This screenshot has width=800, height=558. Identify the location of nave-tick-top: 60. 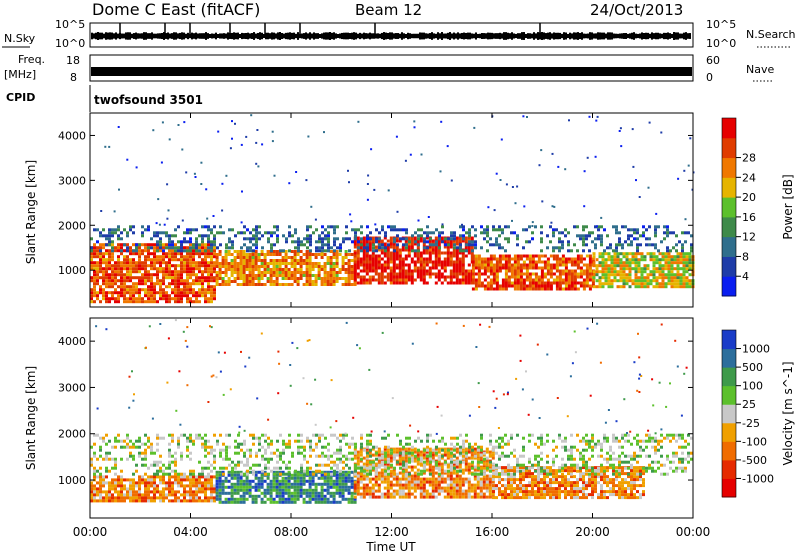
(713, 60).